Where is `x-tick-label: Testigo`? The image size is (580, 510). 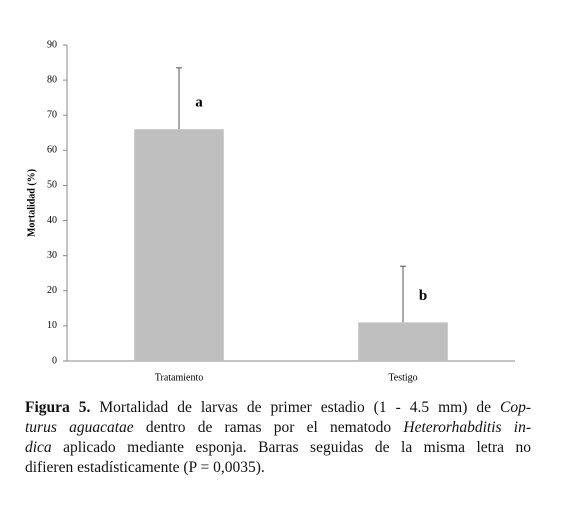
x-tick-label: Testigo is located at coordinates (402, 377).